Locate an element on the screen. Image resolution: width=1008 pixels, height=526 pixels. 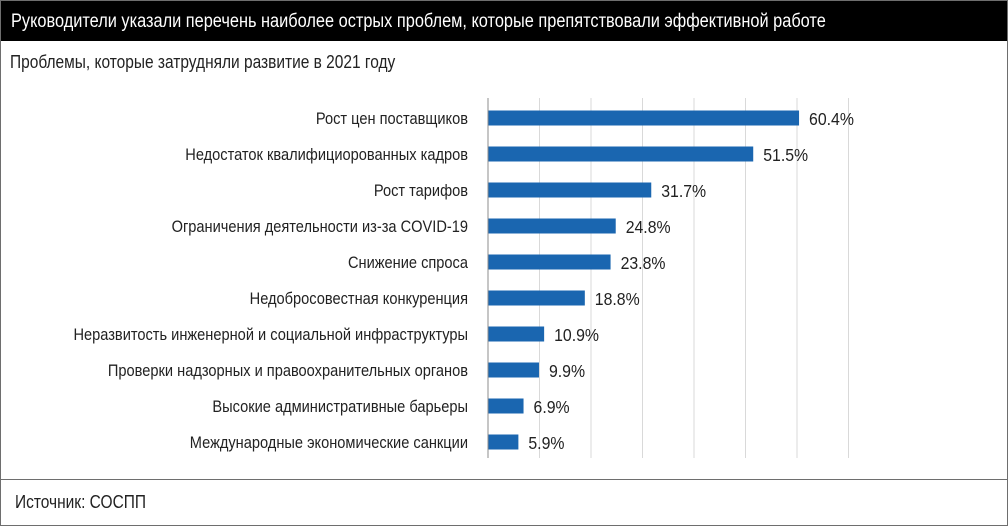
value-label: 9.9% is located at coordinates (567, 371).